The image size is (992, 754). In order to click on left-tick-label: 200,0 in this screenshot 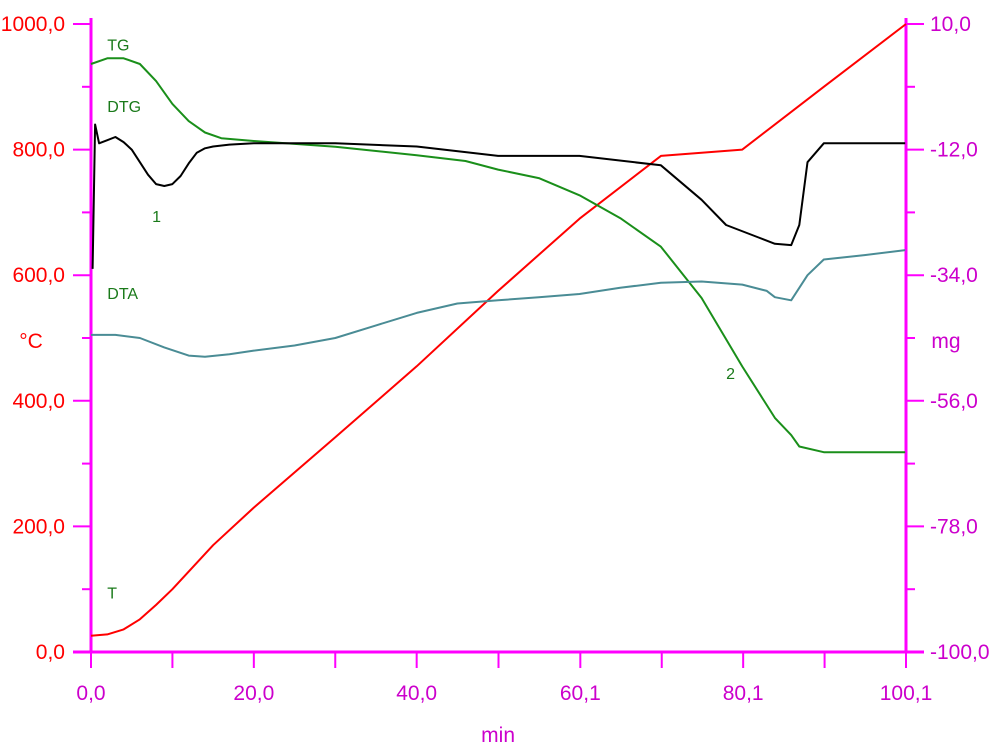, I will do `click(38, 526)`.